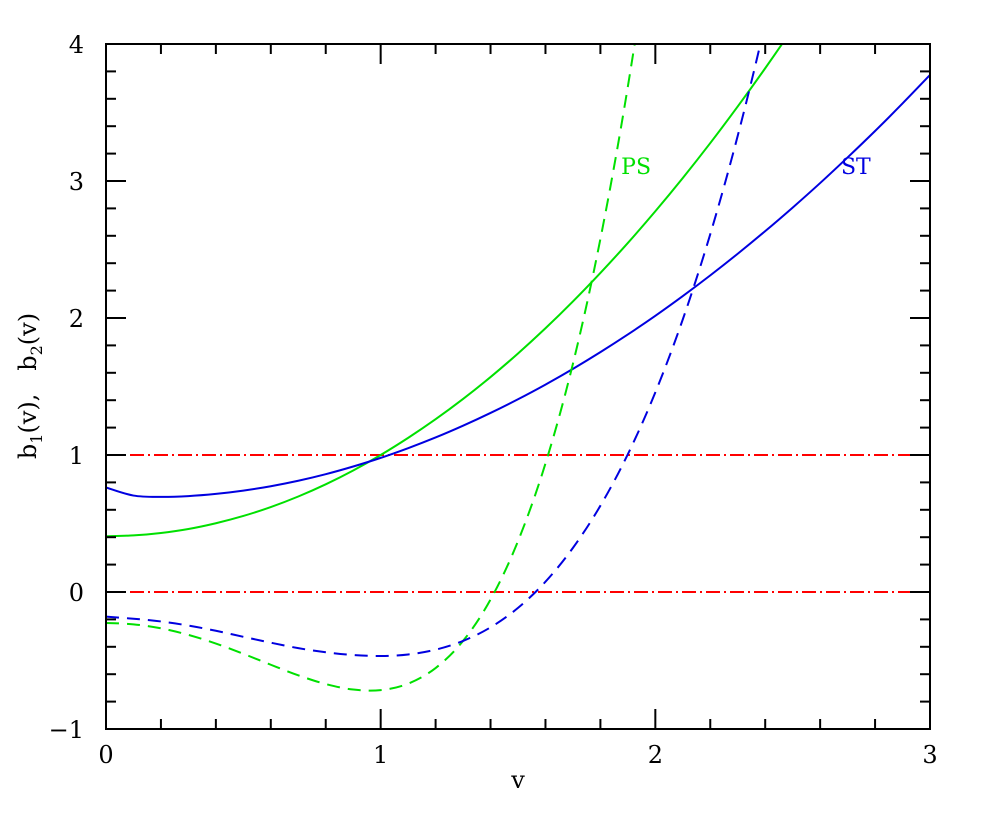 The image size is (981, 817). What do you see at coordinates (856, 167) in the screenshot?
I see `curve-label-st: ST` at bounding box center [856, 167].